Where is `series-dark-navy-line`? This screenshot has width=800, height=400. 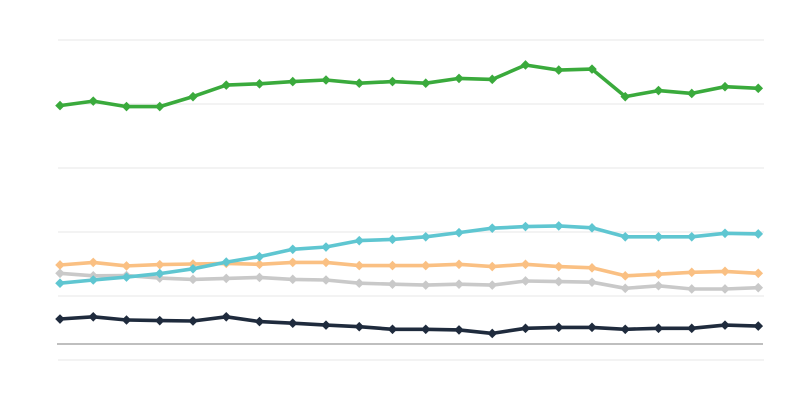 series-dark-navy-line is located at coordinates (409, 325).